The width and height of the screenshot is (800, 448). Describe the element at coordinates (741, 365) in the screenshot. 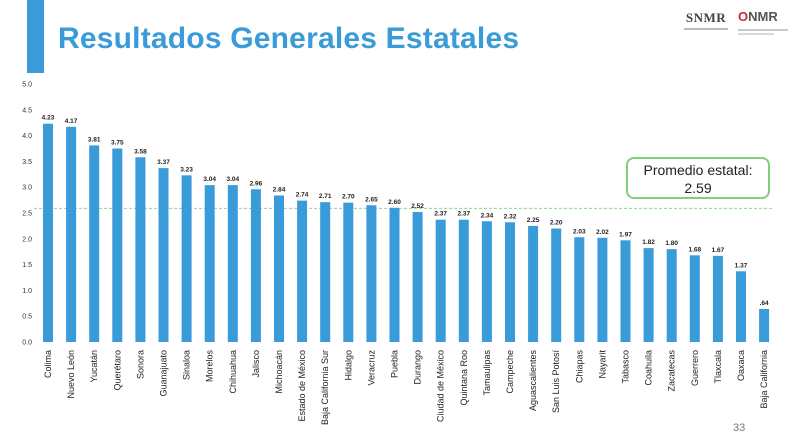

I see `category-label: Oaxaca` at that location.